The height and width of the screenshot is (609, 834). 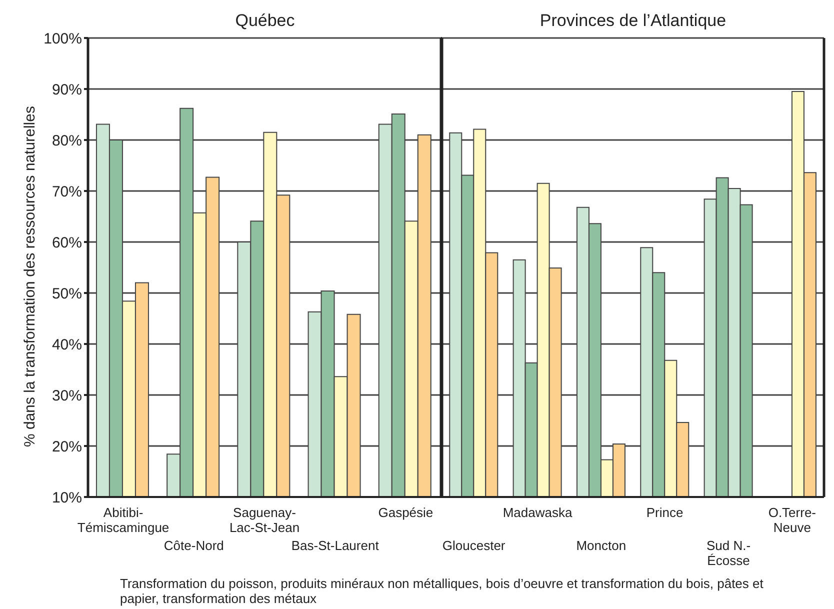 I want to click on y-tick-label: 10%, so click(x=67, y=497).